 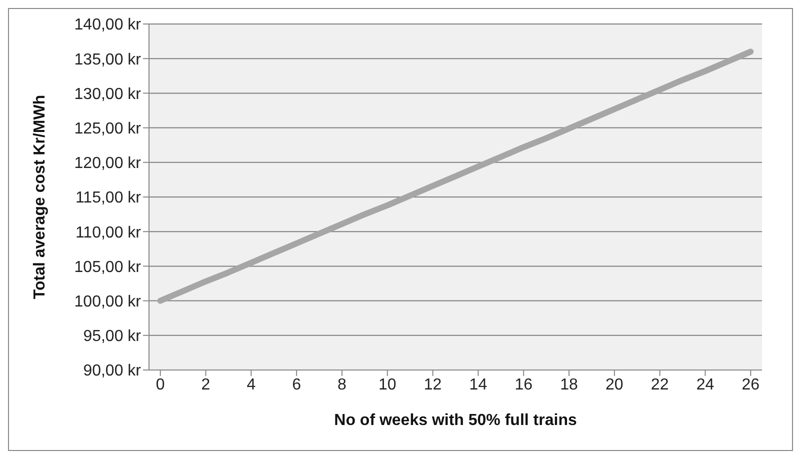 What do you see at coordinates (160, 385) in the screenshot?
I see `x-tick-label: 0` at bounding box center [160, 385].